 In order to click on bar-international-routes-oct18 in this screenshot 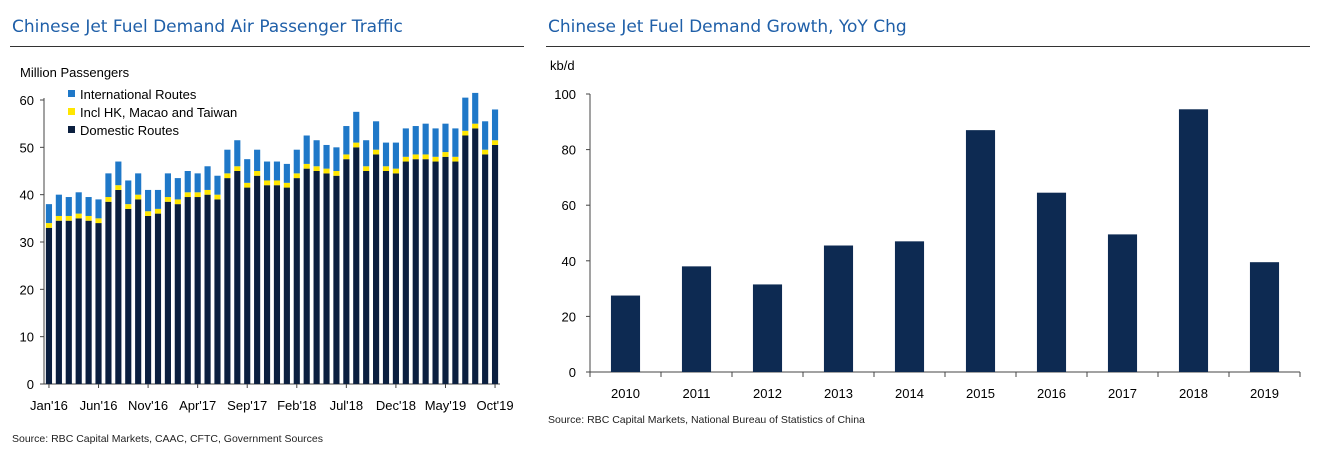, I will do `click(376, 135)`.